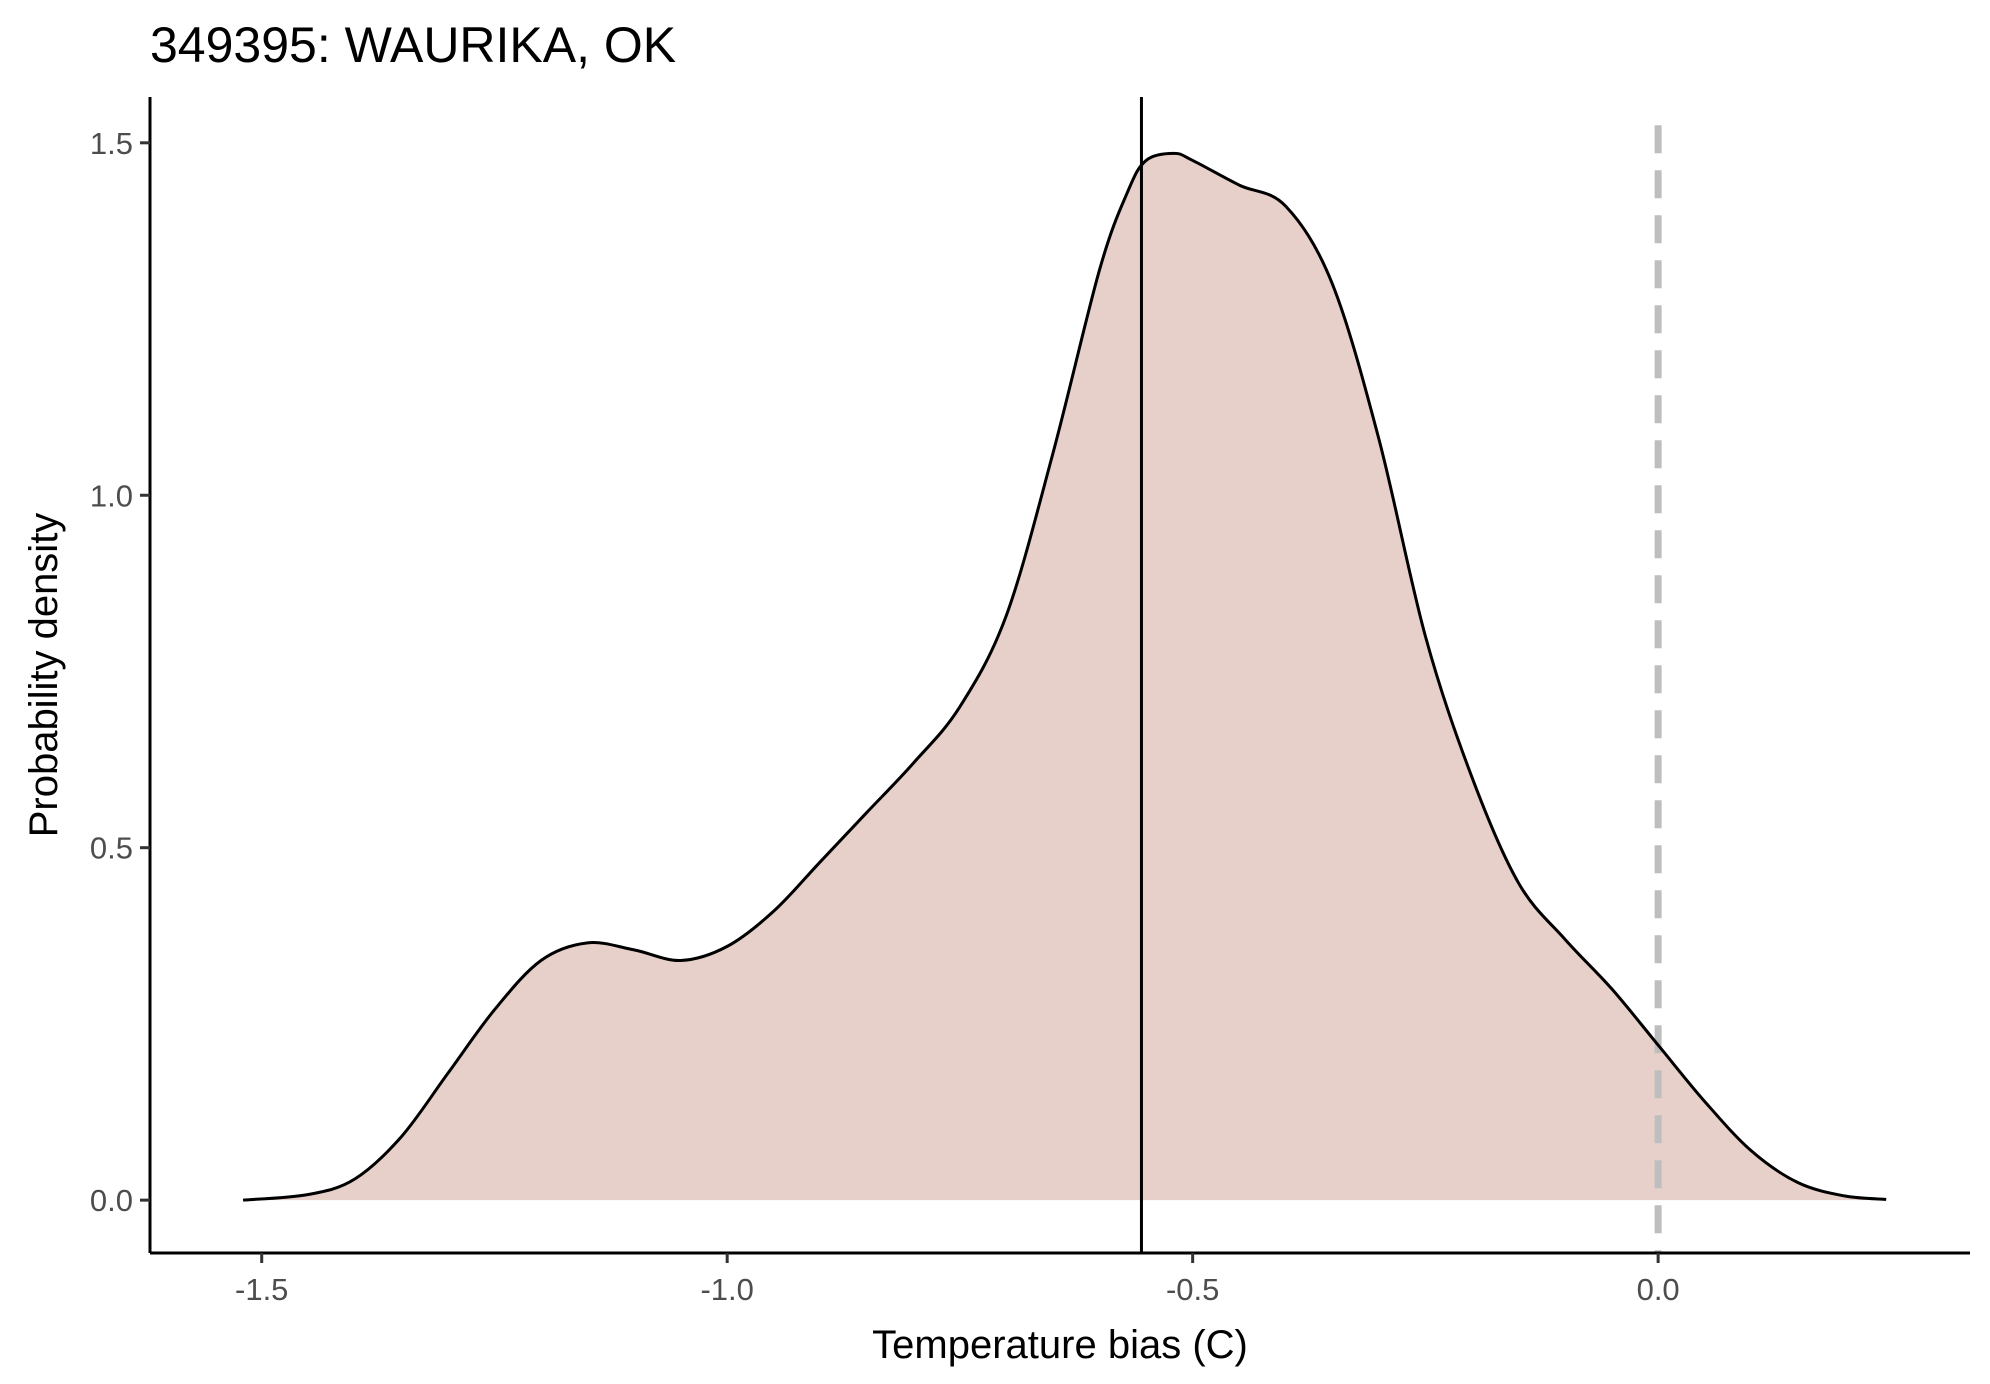 Image resolution: width=1990 pixels, height=1384 pixels. I want to click on chart-title: 349395: WAURIKA, OK, so click(413, 45).